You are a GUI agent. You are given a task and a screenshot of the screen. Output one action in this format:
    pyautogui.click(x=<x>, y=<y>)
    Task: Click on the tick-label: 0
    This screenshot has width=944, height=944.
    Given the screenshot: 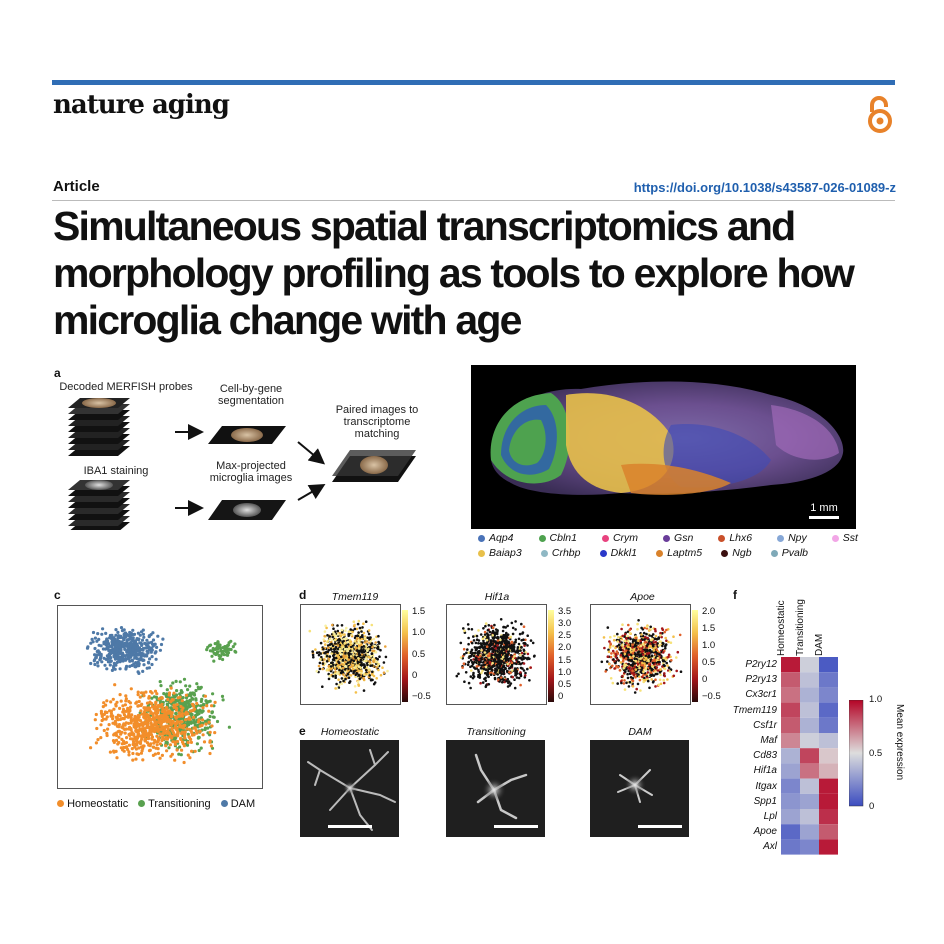 What is the action you would take?
    pyautogui.click(x=561, y=696)
    